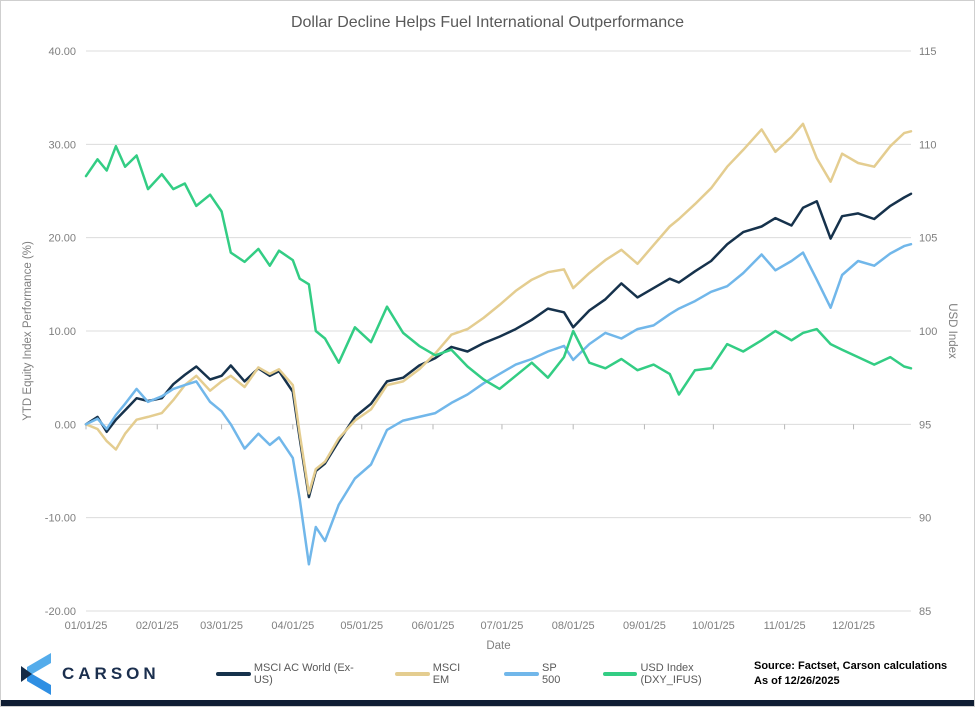 The width and height of the screenshot is (975, 707). What do you see at coordinates (928, 332) in the screenshot?
I see `right-axis-tick-label: 100` at bounding box center [928, 332].